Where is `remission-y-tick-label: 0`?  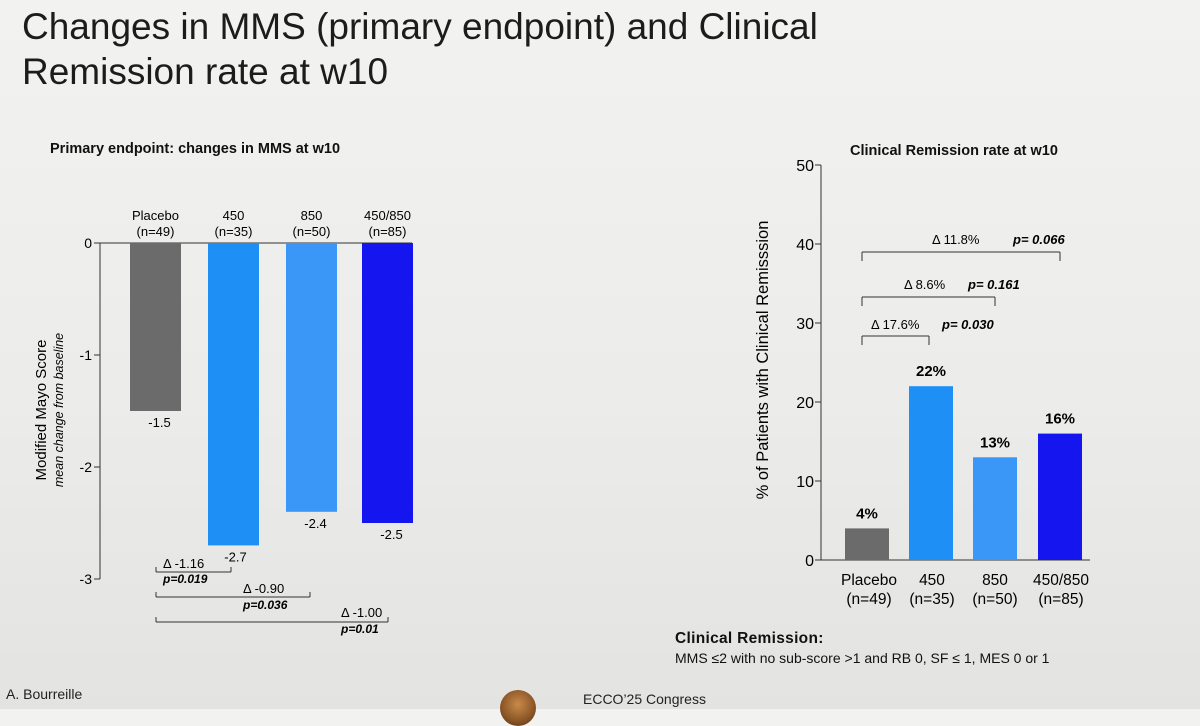 remission-y-tick-label: 0 is located at coordinates (809, 561).